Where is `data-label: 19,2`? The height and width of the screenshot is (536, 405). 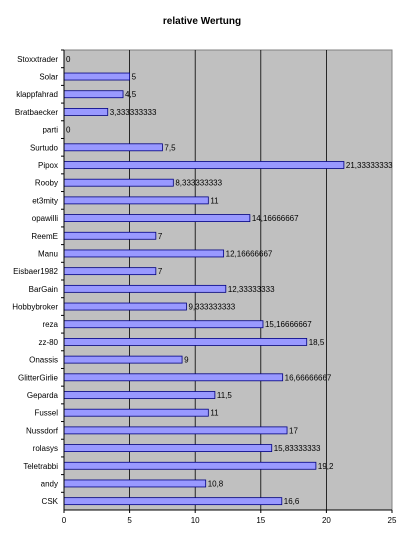 data-label: 19,2 is located at coordinates (326, 466).